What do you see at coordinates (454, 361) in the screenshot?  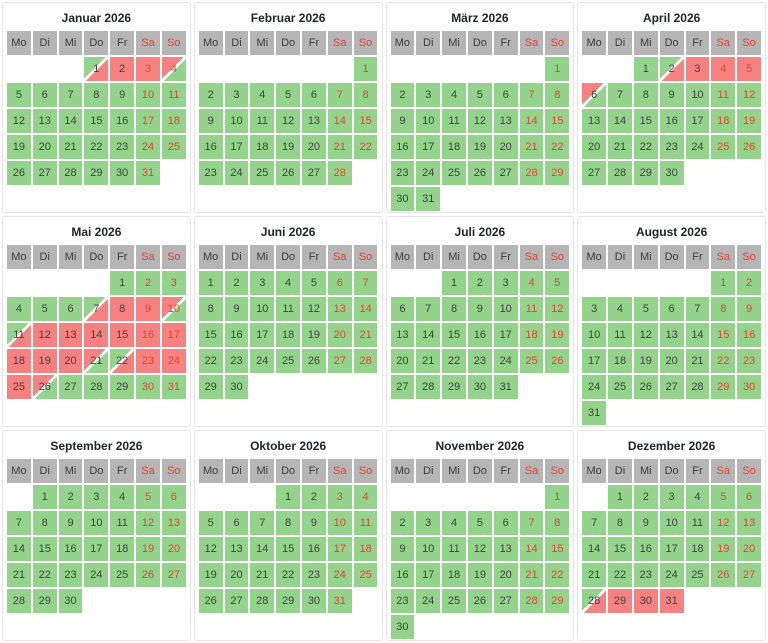 I see `day-cell: 22` at bounding box center [454, 361].